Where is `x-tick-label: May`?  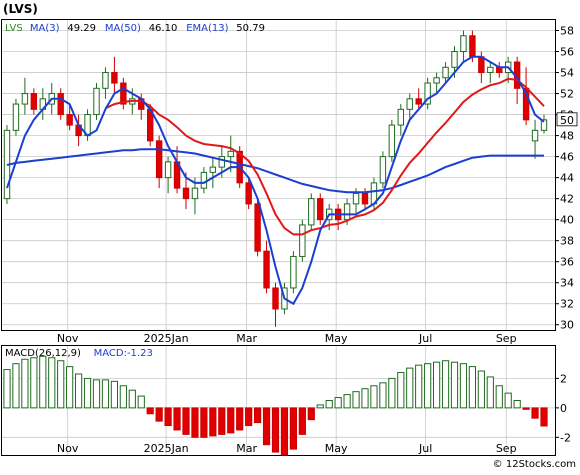
x-tick-label: May is located at coordinates (336, 338).